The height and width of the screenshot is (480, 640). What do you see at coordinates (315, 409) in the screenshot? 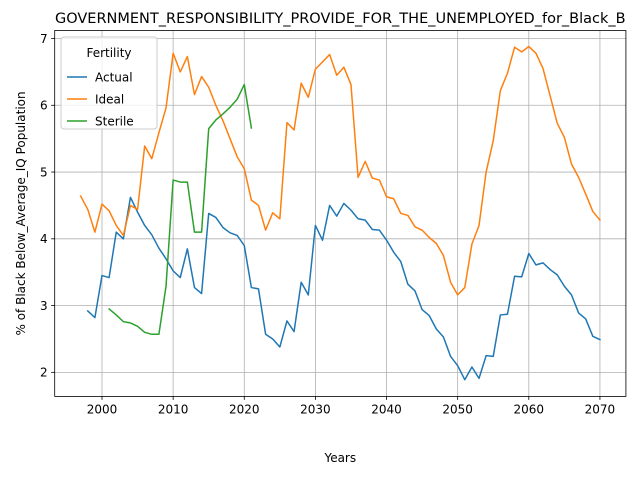
I see `x-tick-label: 2030` at bounding box center [315, 409].